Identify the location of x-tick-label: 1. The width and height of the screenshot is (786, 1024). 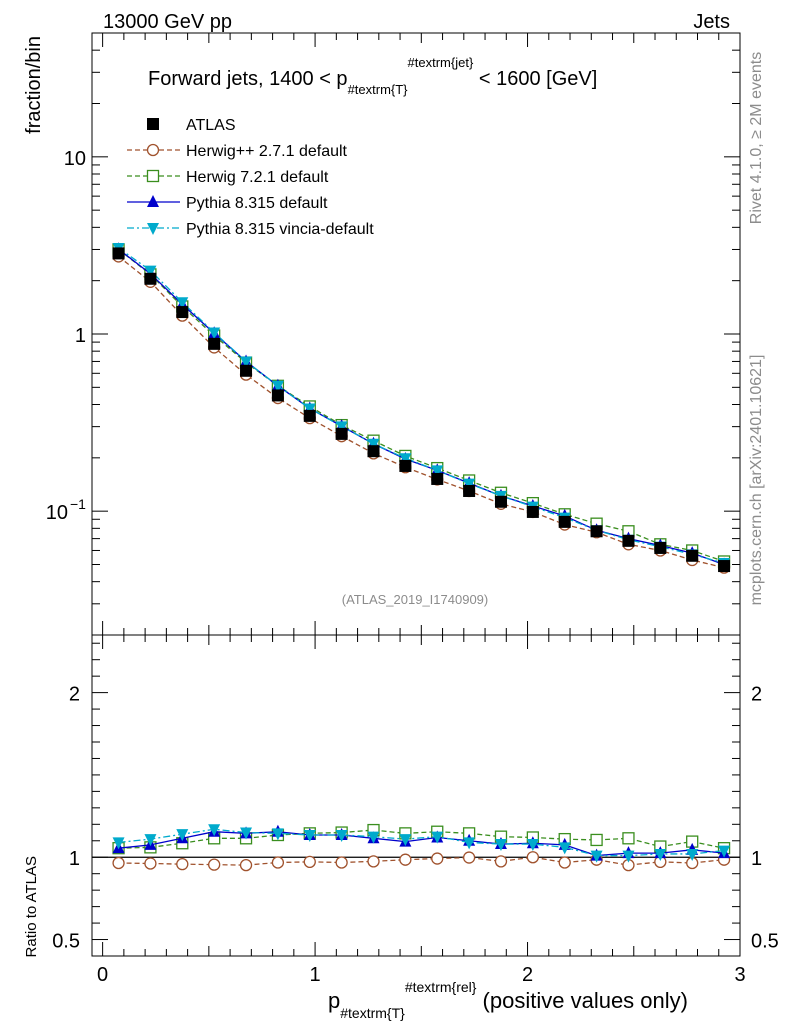
(315, 975).